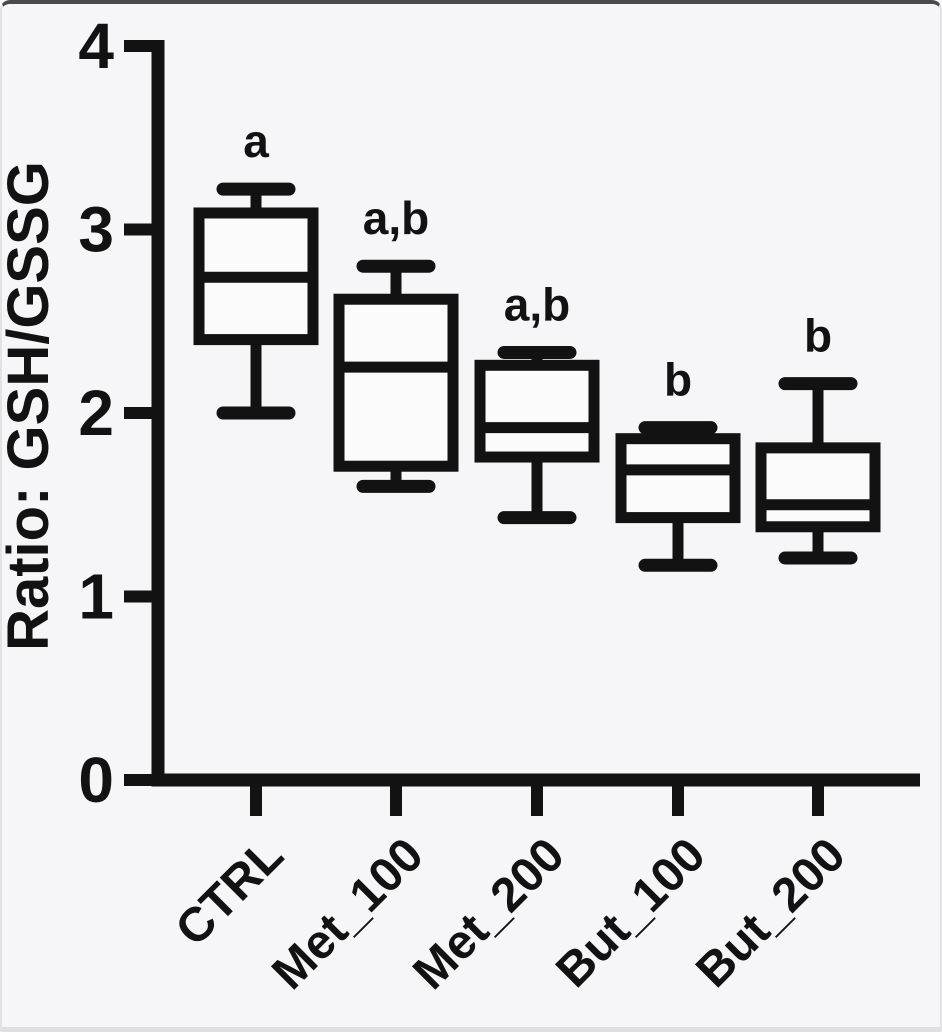 Image resolution: width=942 pixels, height=1032 pixels. Describe the element at coordinates (96, 413) in the screenshot. I see `y-tick-label-2: 2` at that location.